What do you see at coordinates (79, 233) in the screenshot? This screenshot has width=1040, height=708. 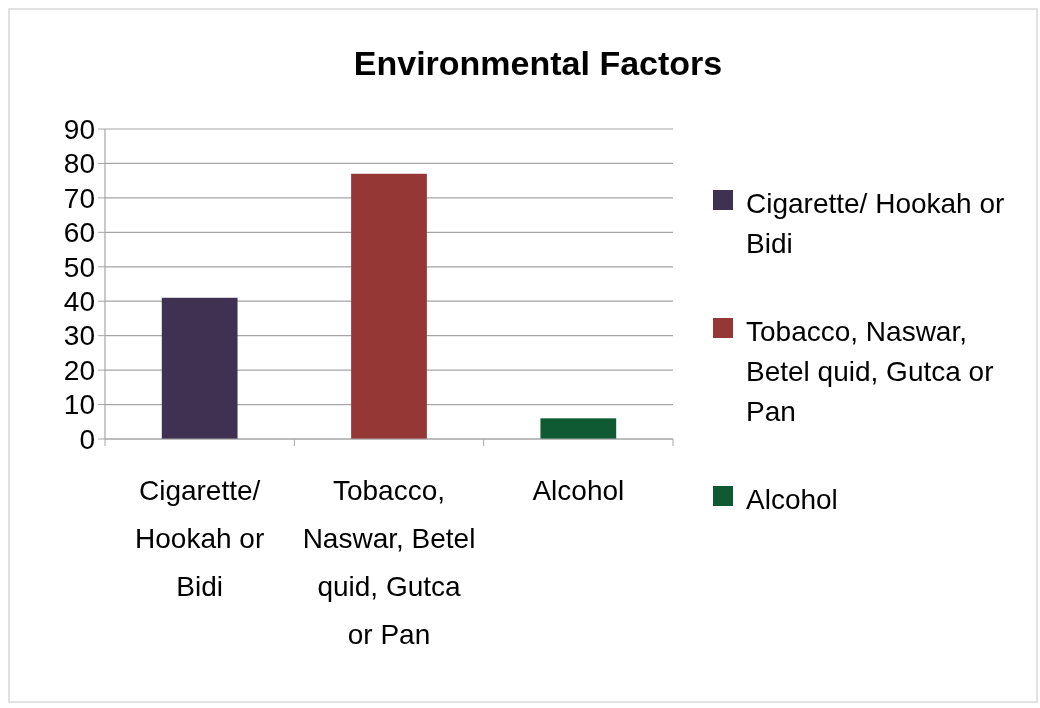 I see `y-tick-label: 60` at bounding box center [79, 233].